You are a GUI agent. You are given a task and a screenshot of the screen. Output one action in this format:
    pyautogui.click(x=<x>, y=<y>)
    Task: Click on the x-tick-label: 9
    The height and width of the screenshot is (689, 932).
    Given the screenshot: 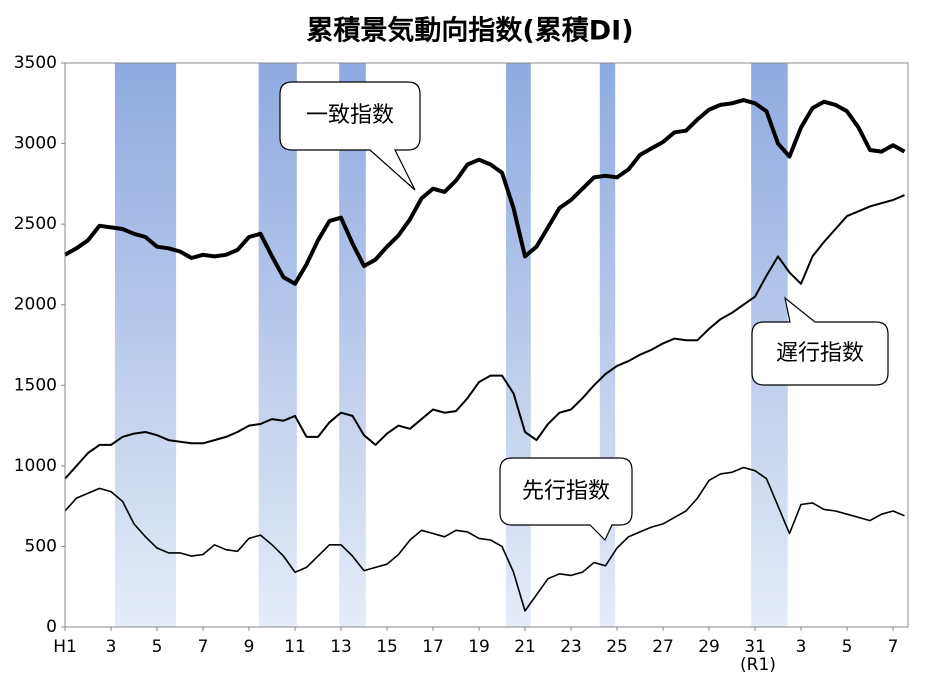 What is the action you would take?
    pyautogui.click(x=249, y=647)
    